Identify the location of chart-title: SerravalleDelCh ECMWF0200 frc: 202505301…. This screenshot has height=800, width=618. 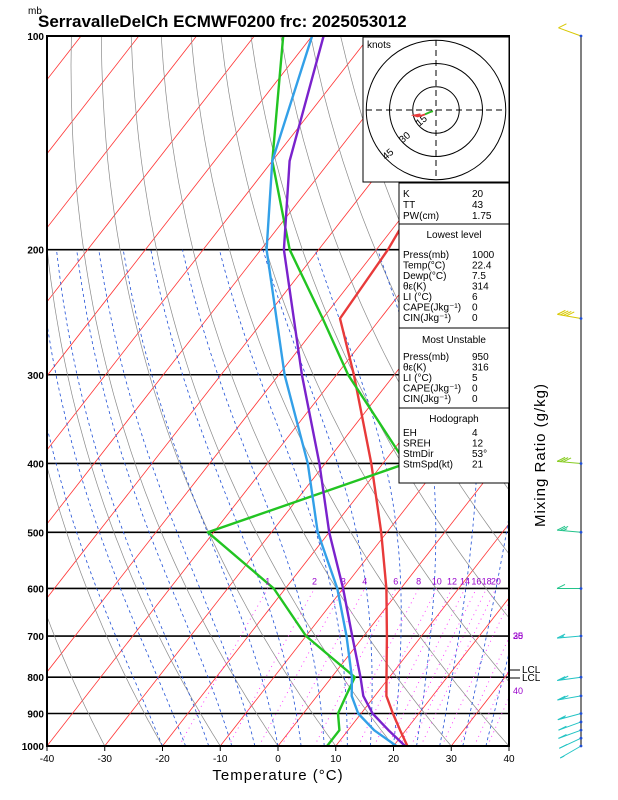
(222, 21).